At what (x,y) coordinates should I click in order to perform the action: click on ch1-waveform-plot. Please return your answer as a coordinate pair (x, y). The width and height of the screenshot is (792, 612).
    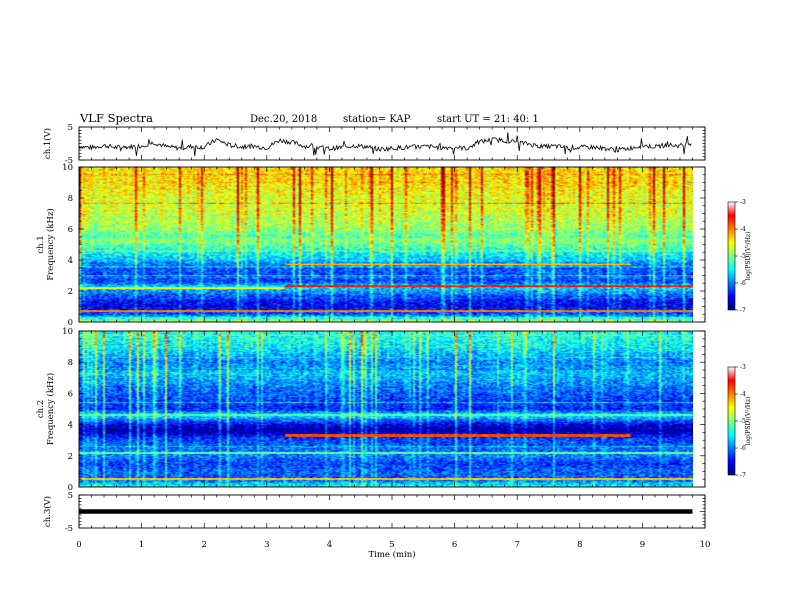
    Looking at the image, I should click on (385, 144).